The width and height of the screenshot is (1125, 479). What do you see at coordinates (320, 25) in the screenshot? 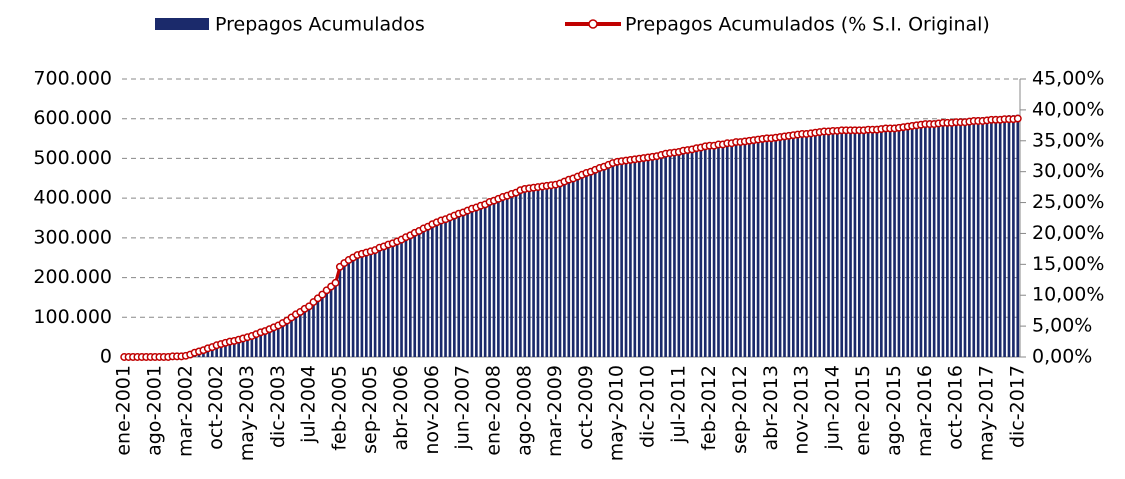
I see `legend-label: Prepagos Acumulados` at bounding box center [320, 25].